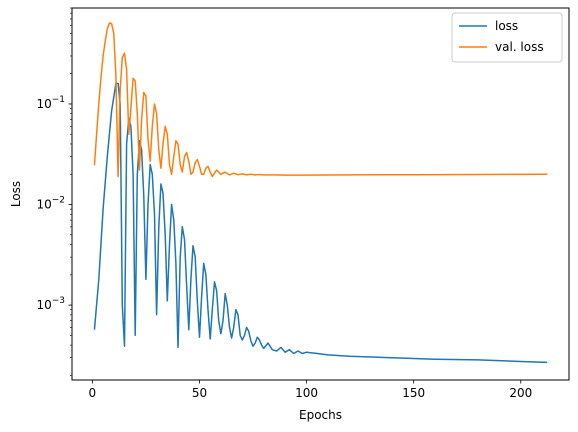 The image size is (578, 432). What do you see at coordinates (320, 415) in the screenshot?
I see `x-axis-label: Epochs` at bounding box center [320, 415].